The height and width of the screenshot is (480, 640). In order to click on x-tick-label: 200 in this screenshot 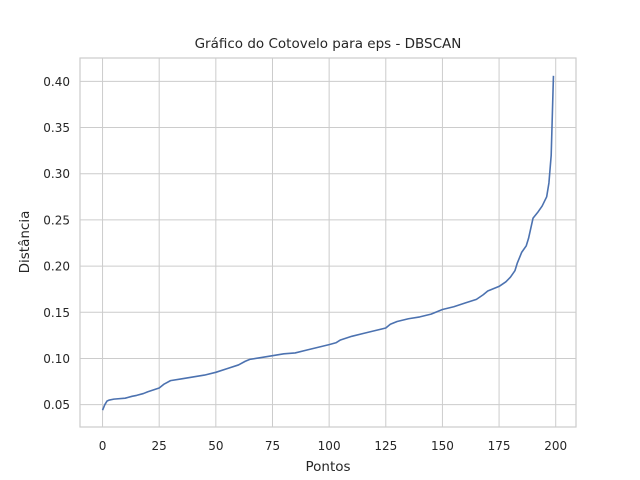, I will do `click(555, 446)`.